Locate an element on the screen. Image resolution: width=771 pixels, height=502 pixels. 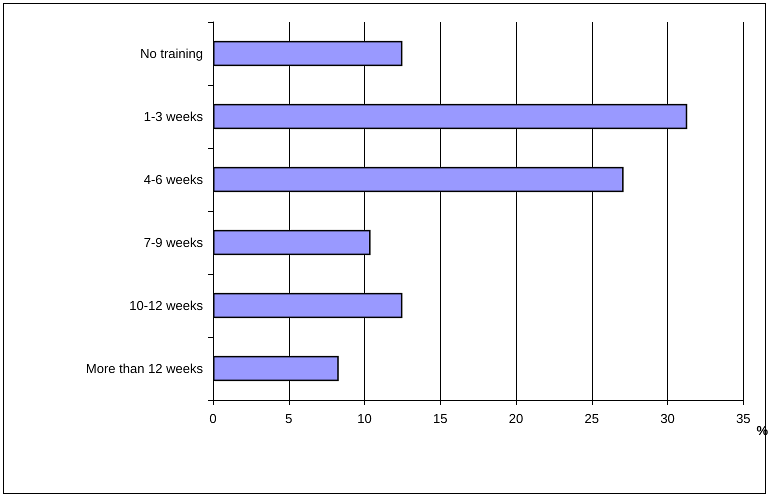
x-tick-label: 30 is located at coordinates (667, 418).